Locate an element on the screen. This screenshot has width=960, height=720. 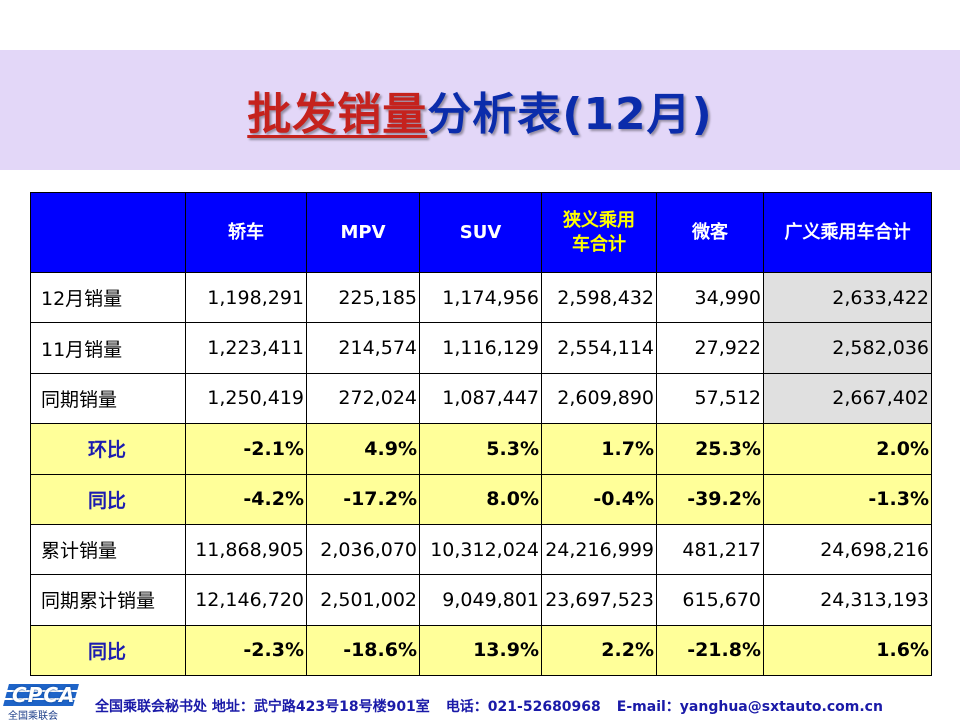
title-part2: 分析表(12月) is located at coordinates (570, 114).